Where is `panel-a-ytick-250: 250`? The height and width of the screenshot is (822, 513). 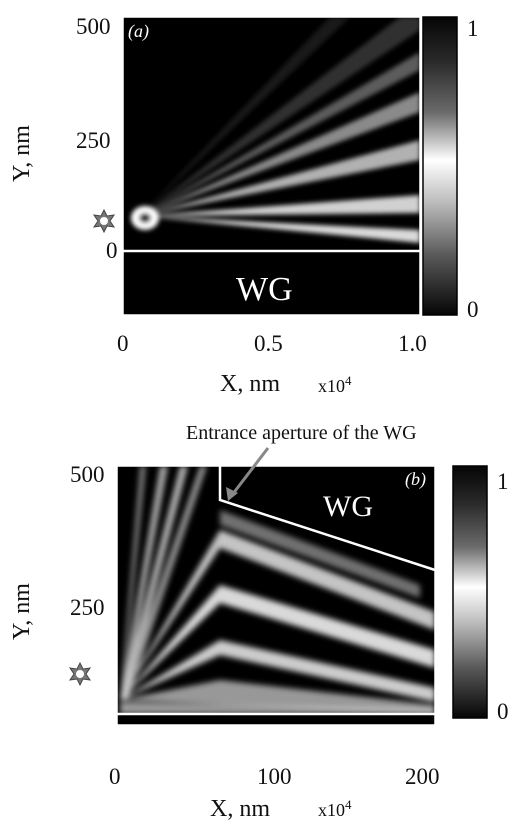
panel-a-ytick-250: 250 is located at coordinates (93, 140).